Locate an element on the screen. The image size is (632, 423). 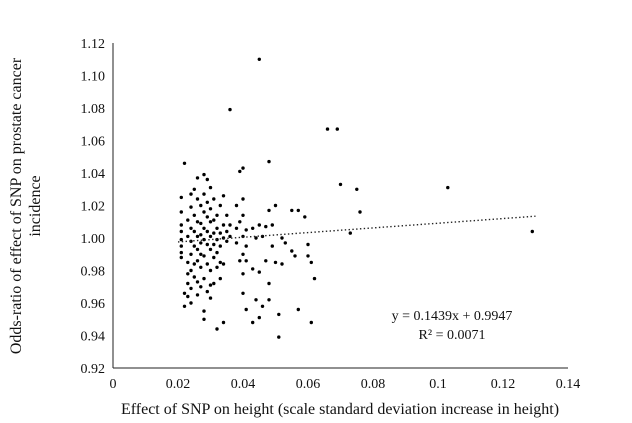
y-tick-label: 1.08 is located at coordinates (93, 109).